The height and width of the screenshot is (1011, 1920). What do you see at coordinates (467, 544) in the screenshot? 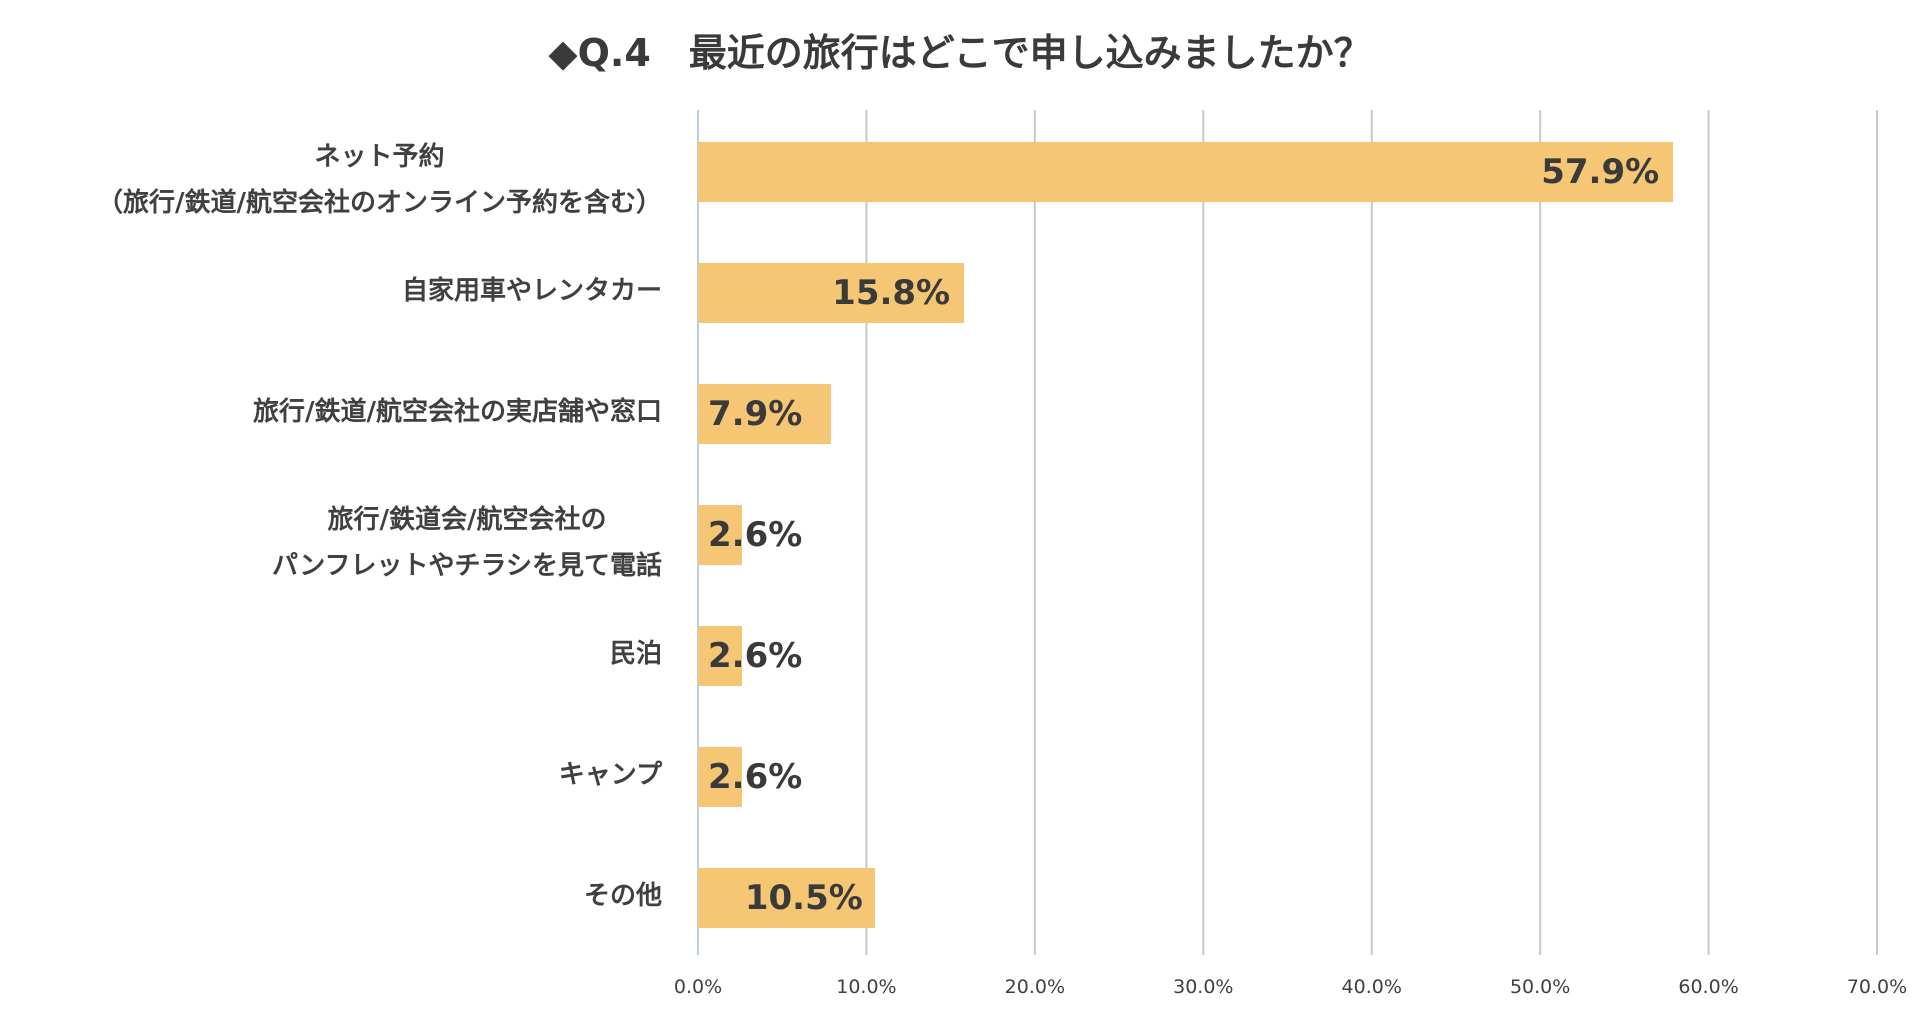
I see `category-label: 旅行/鉄道会/航空会社のパンフレットやチラシを見て電話` at bounding box center [467, 544].